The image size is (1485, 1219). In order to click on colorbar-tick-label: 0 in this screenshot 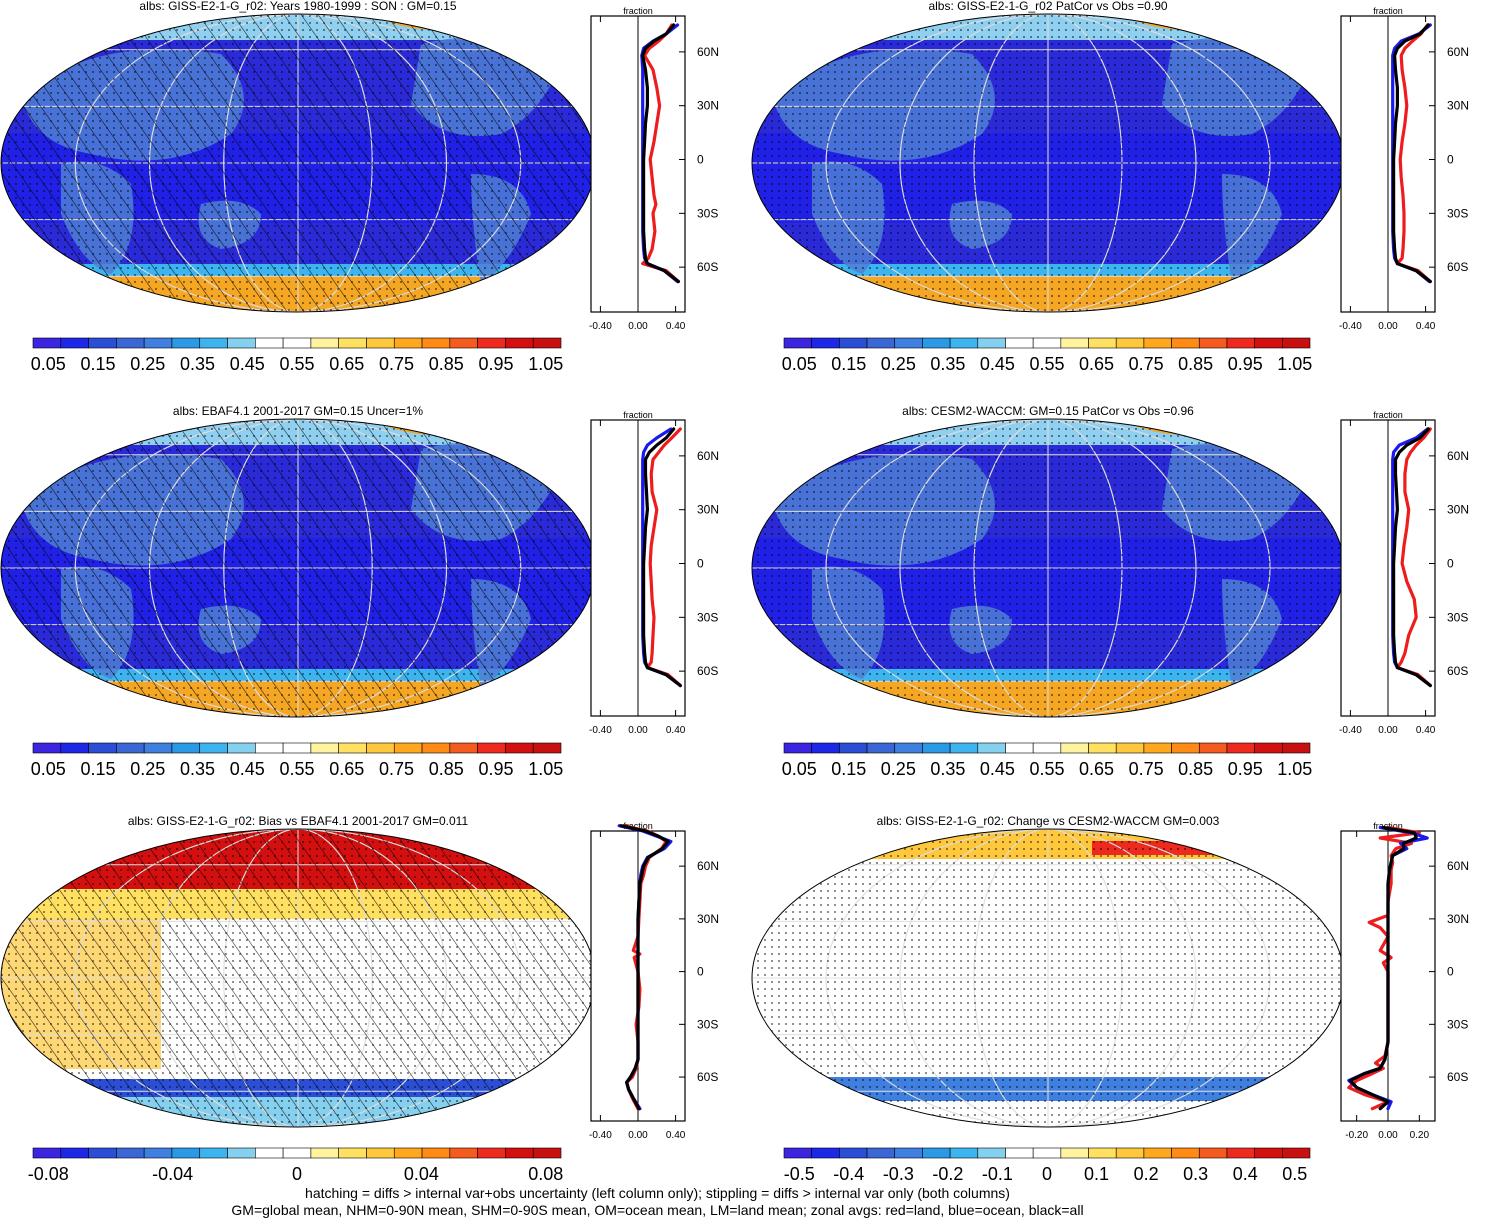, I will do `click(297, 1174)`.